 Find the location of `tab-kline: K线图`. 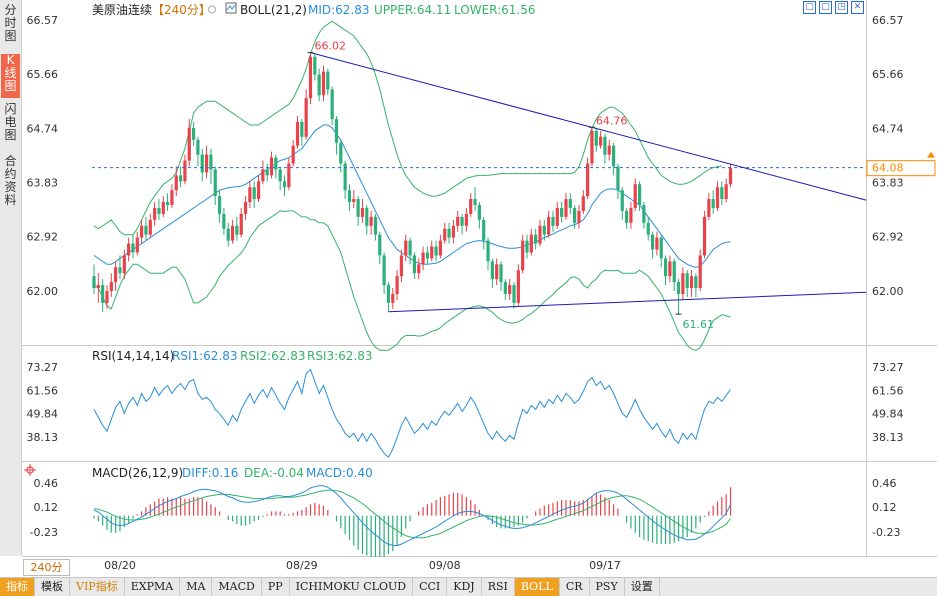

tab-kline: K线图 is located at coordinates (10, 76).